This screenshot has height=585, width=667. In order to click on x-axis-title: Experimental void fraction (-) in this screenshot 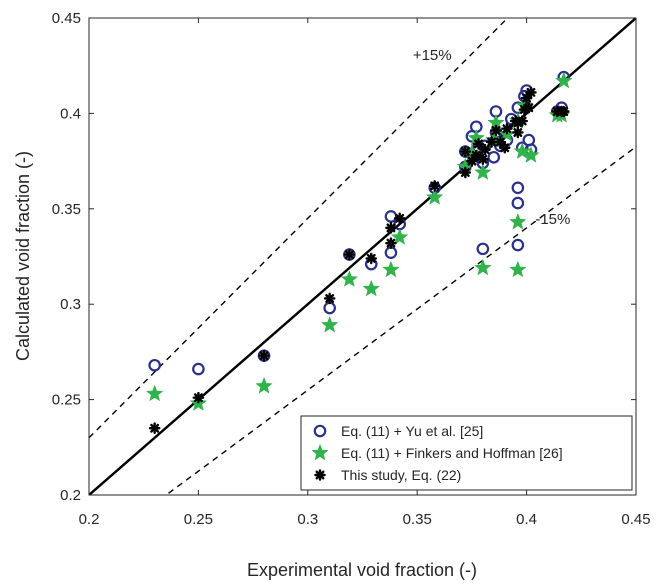, I will do `click(362, 570)`.